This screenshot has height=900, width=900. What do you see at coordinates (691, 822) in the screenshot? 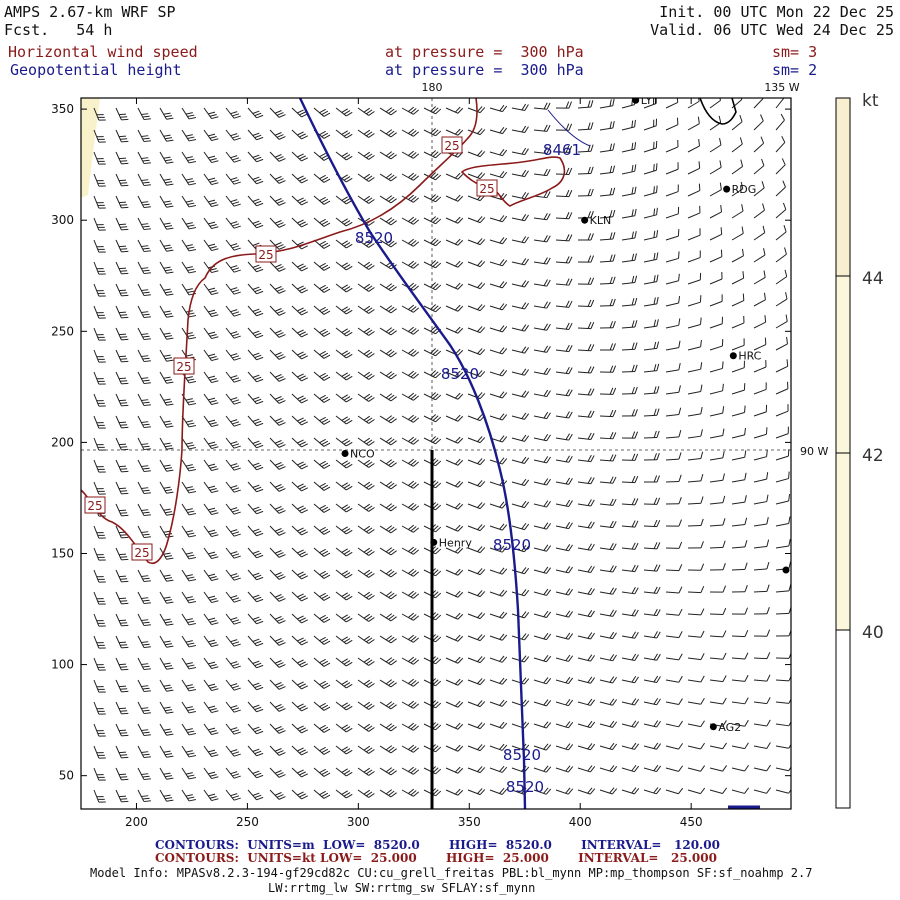
I see `x-tick-label: 450` at bounding box center [691, 822].